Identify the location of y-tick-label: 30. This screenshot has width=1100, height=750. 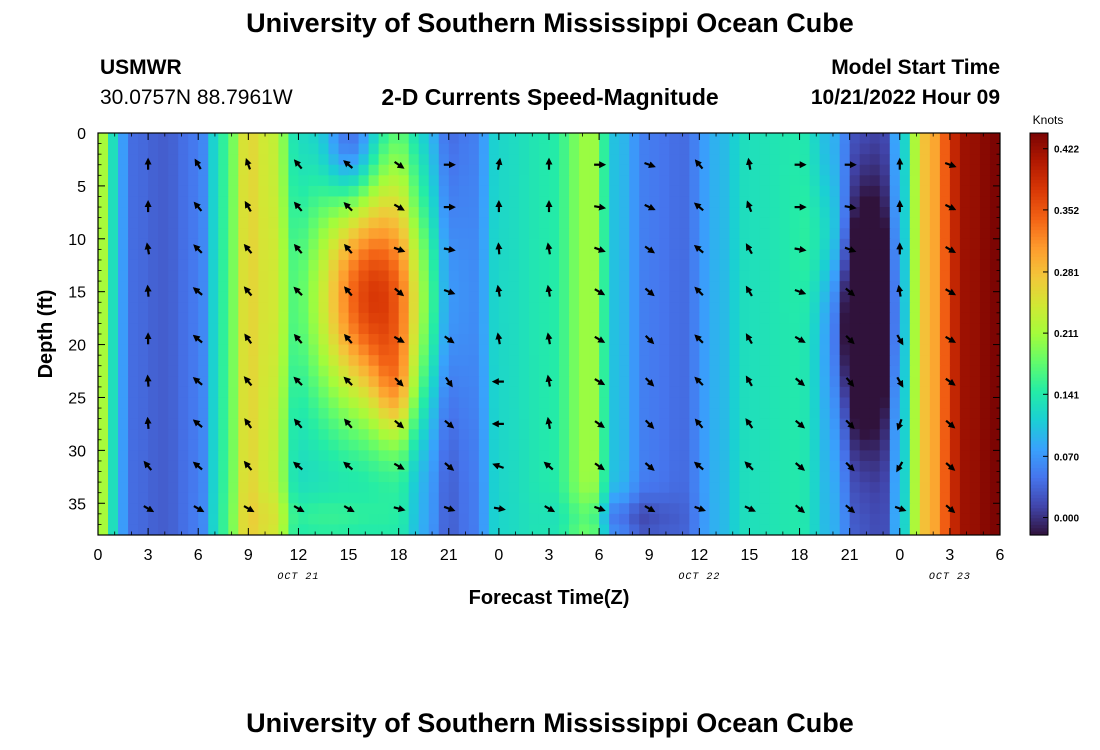
(77, 451).